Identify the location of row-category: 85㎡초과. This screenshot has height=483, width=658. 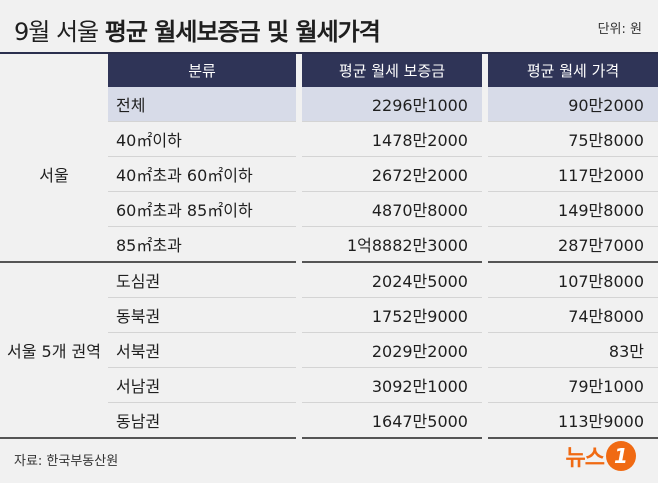
(202, 244).